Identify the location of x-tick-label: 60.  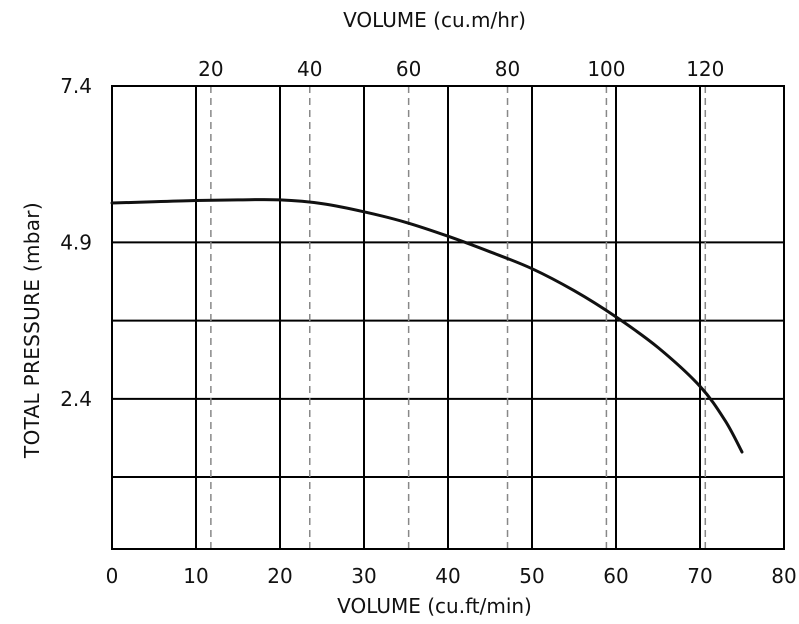
(615, 576).